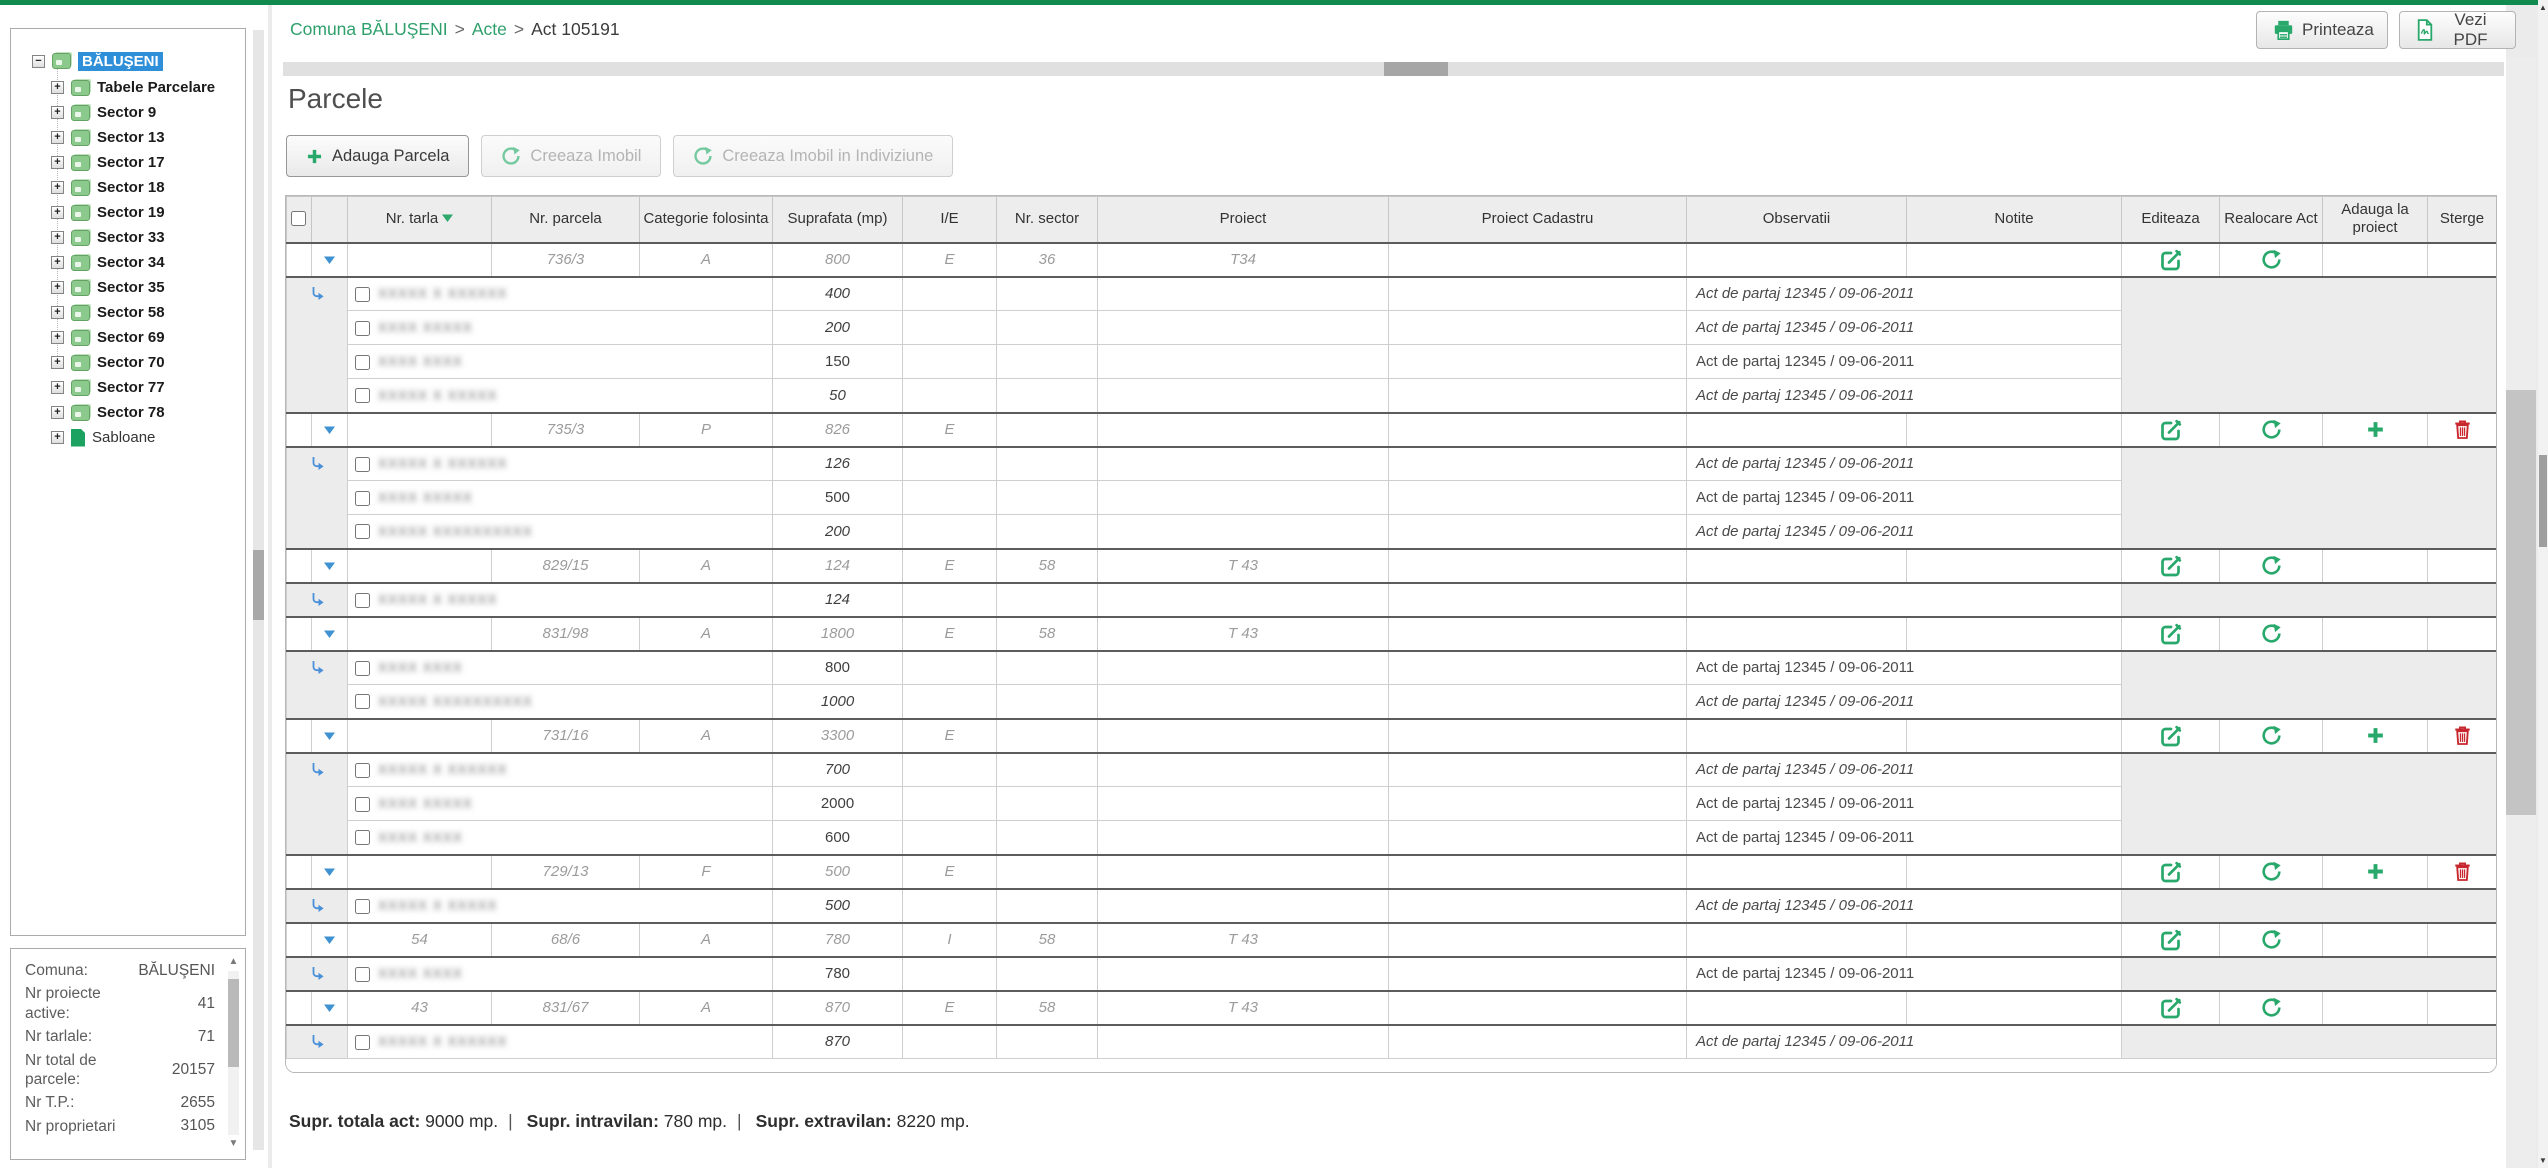  I want to click on tree-item-sector-69: + Sector 69, so click(128, 337).